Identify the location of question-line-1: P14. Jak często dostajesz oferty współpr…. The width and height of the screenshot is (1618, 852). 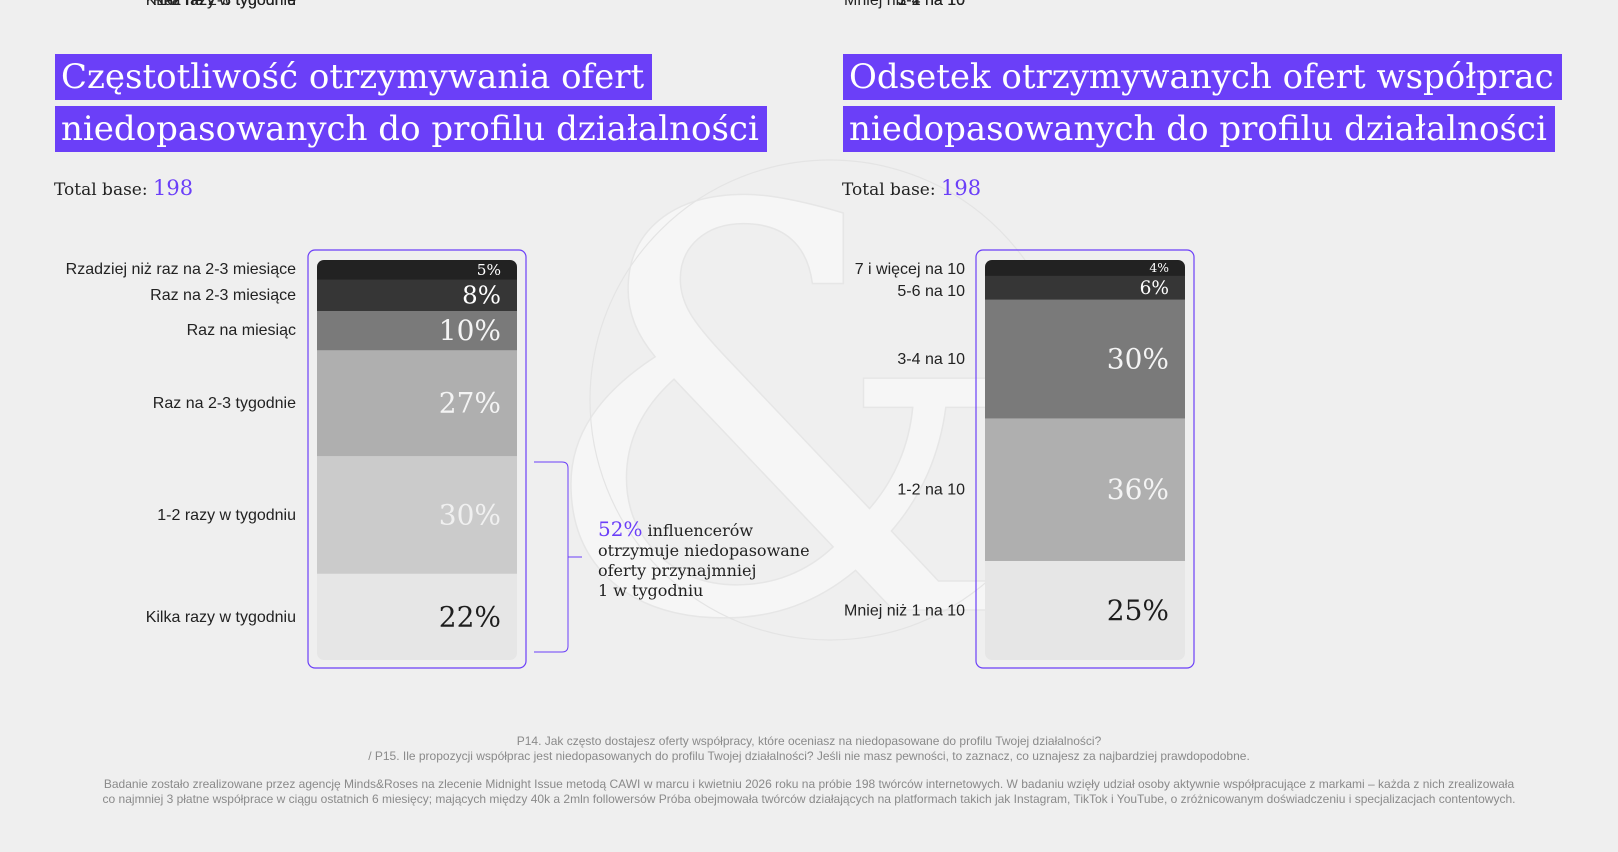
(809, 741).